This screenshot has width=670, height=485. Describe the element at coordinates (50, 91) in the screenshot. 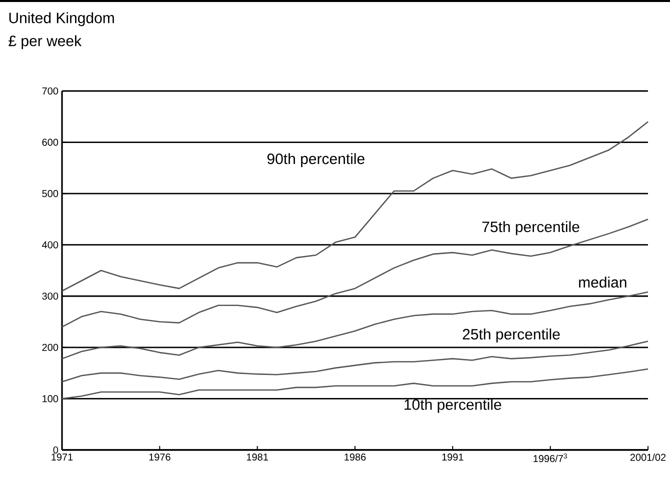

I see `y-tick-label: 700` at that location.